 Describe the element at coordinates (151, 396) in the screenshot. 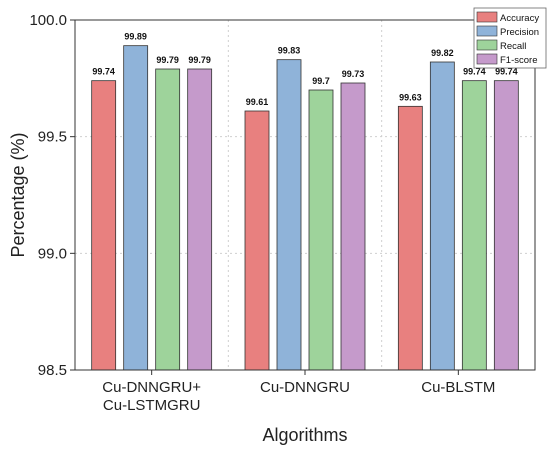

I see `x-category-label: Cu-DNNGRU+ Cu-LSTMGRU` at that location.